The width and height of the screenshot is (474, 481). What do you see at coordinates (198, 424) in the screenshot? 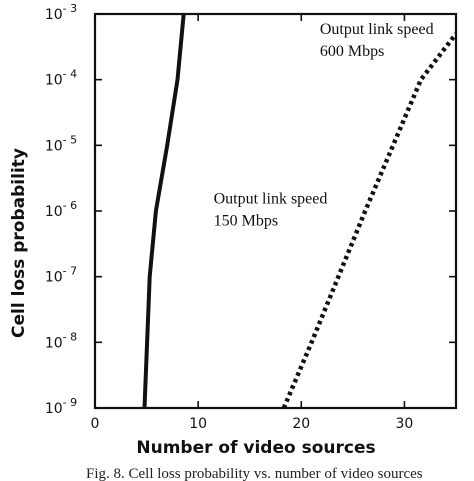
I see `x-tick-label: 10` at bounding box center [198, 424].